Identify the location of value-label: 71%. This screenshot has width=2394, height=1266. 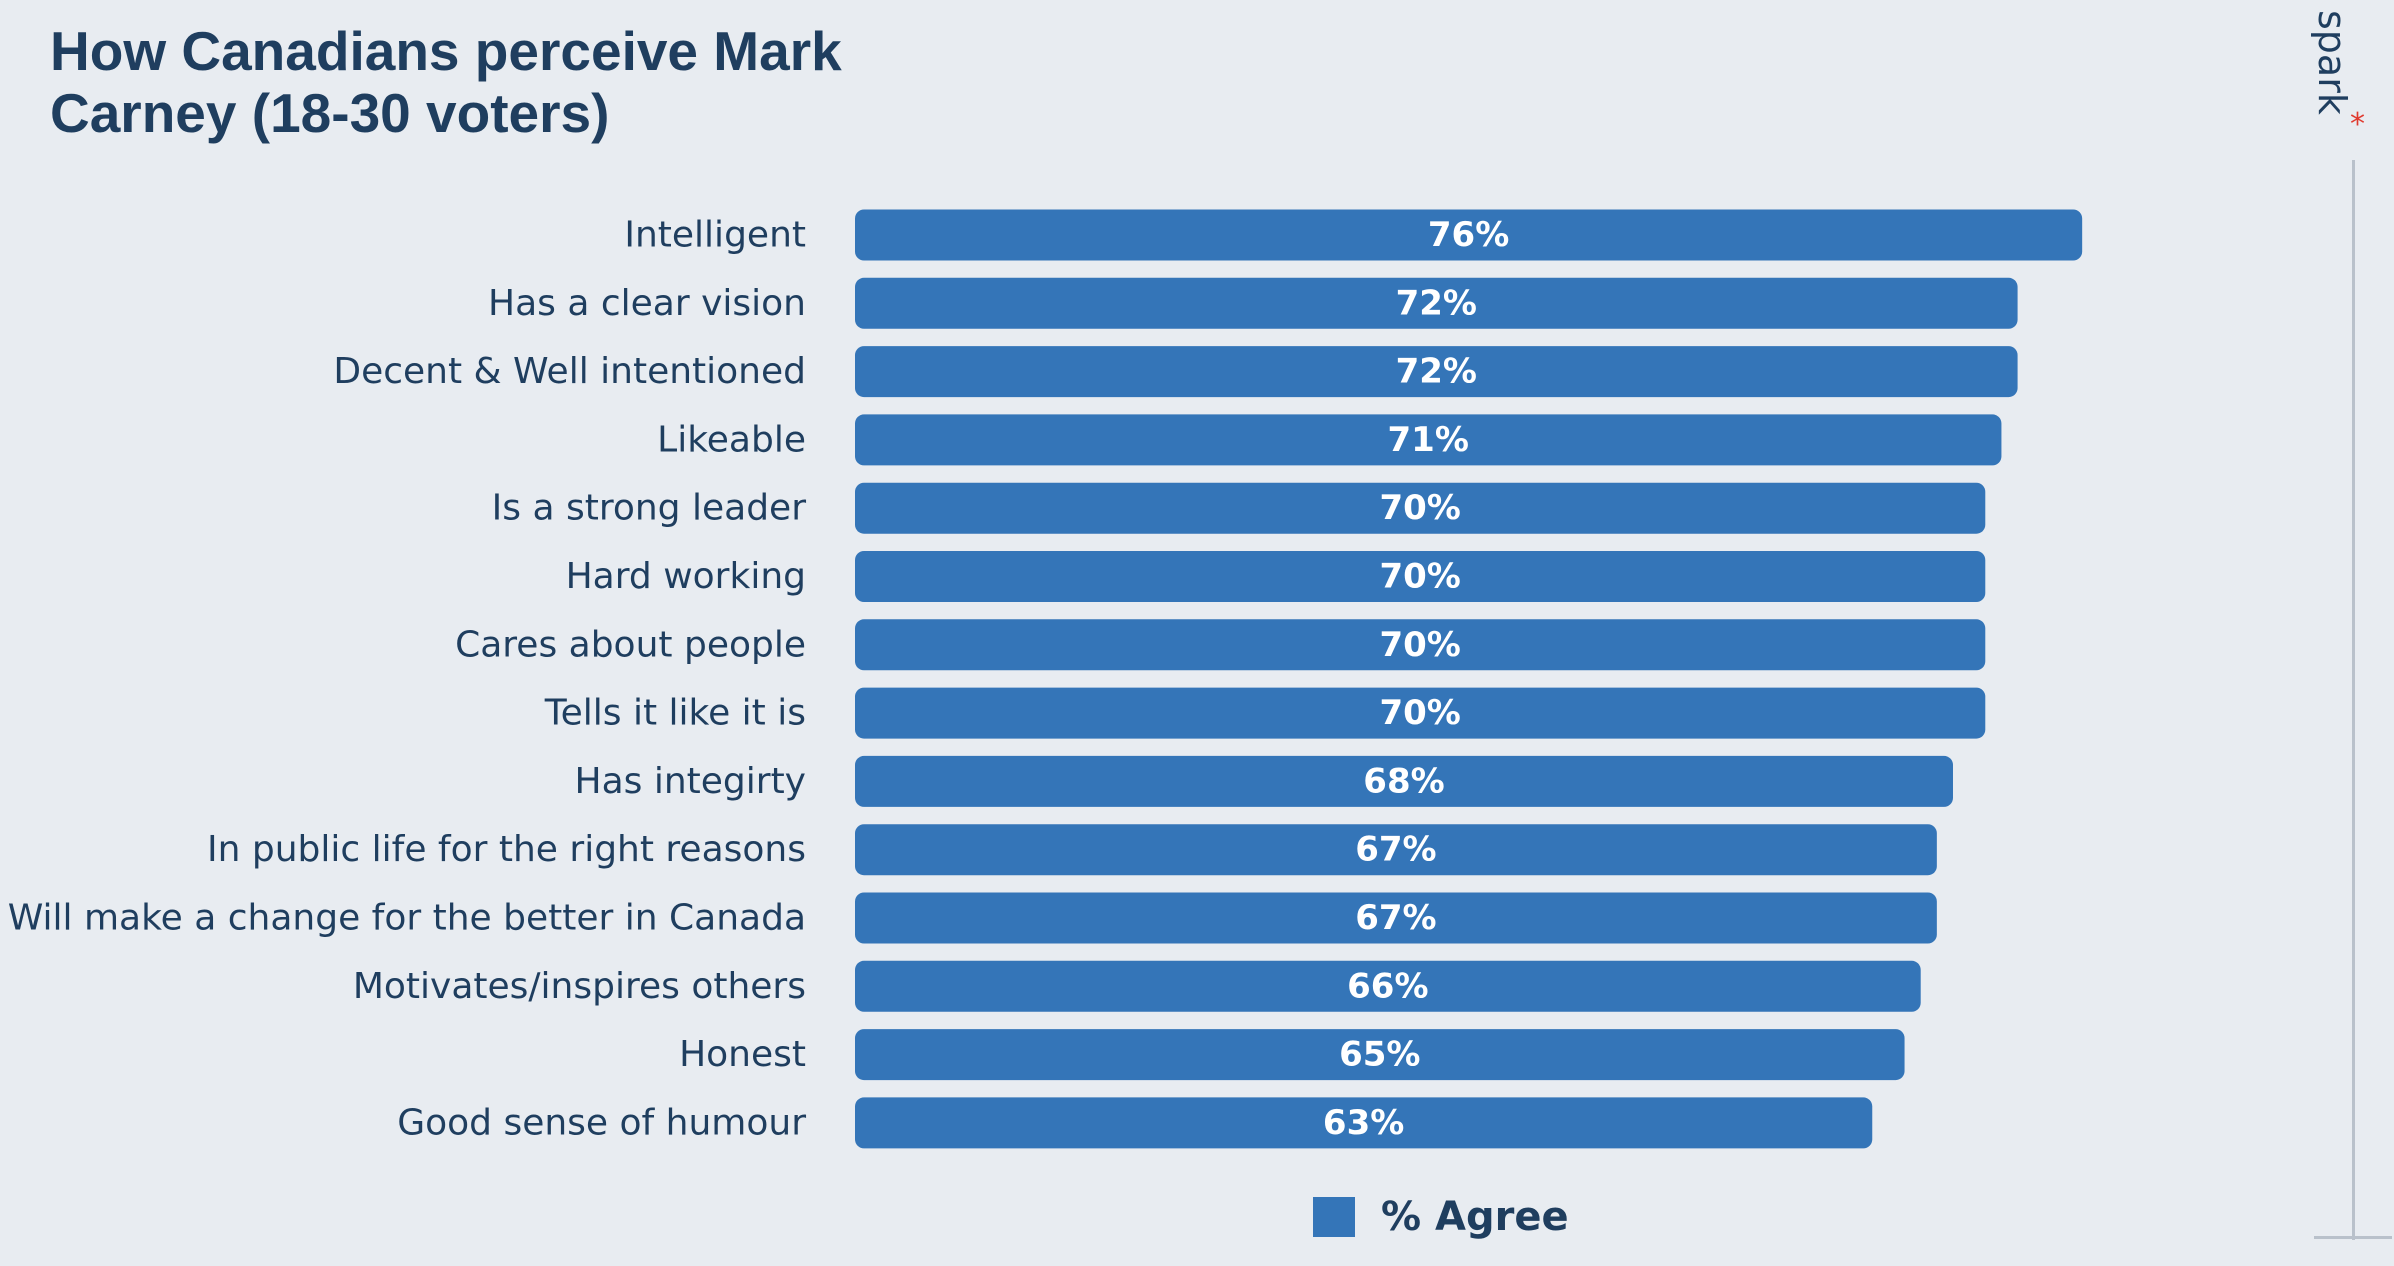
(1428, 440).